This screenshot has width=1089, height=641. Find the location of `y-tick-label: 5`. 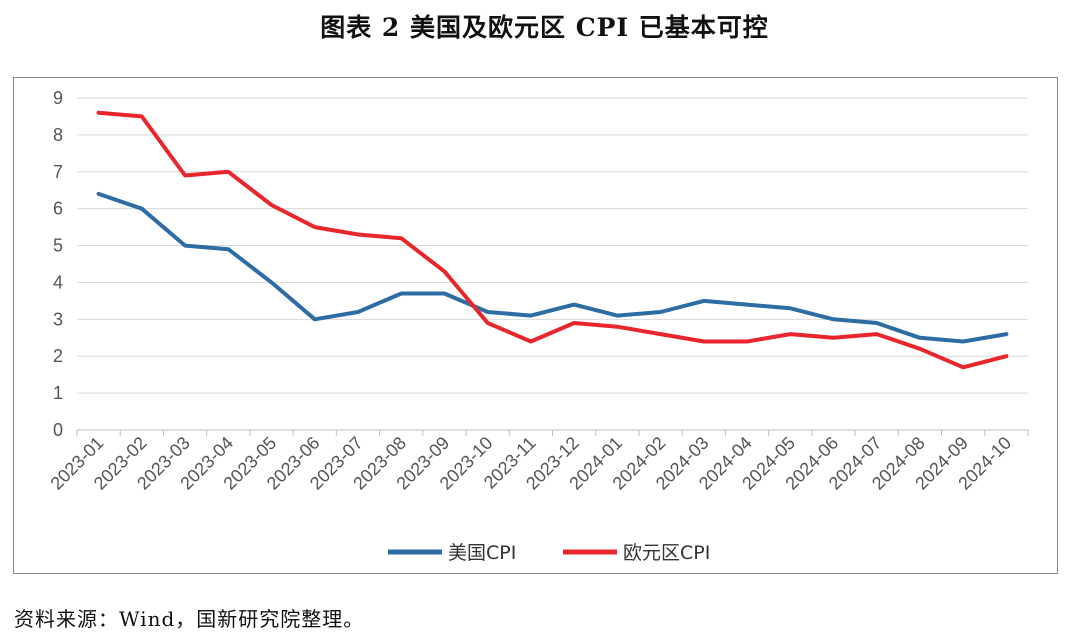

y-tick-label: 5 is located at coordinates (58, 246).